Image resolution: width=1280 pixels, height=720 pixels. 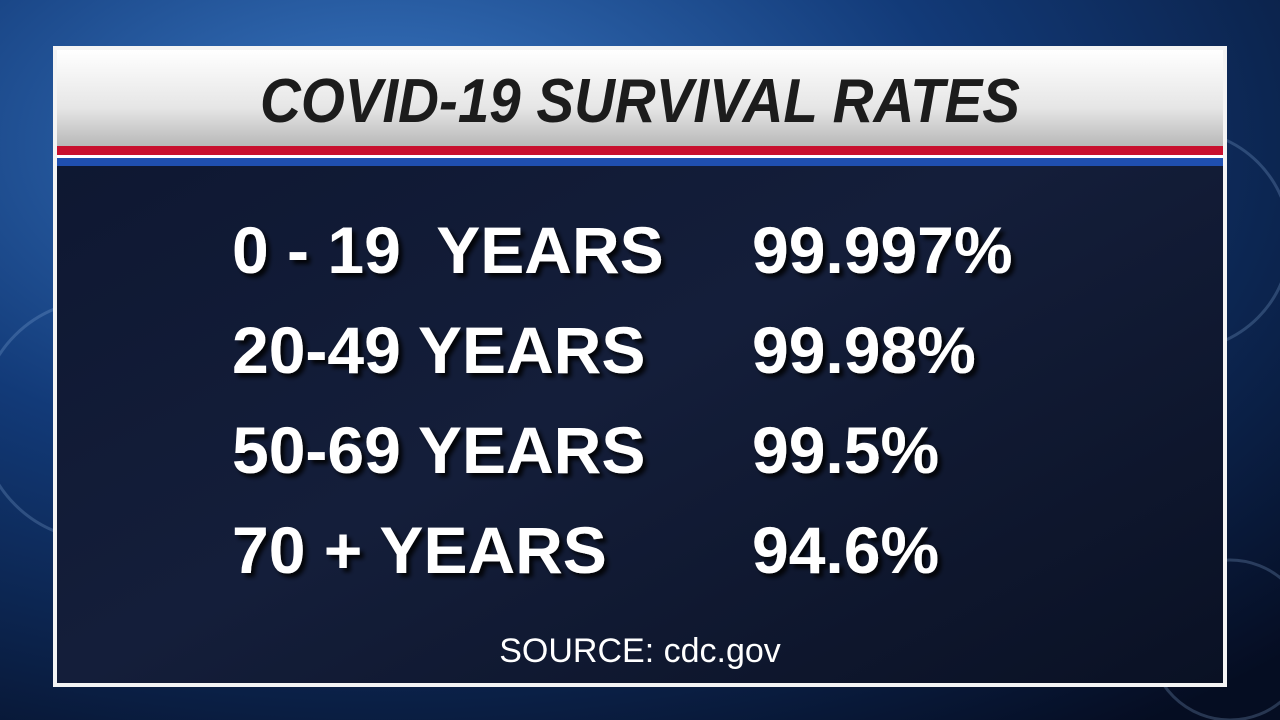 I want to click on header-band, so click(x=640, y=98).